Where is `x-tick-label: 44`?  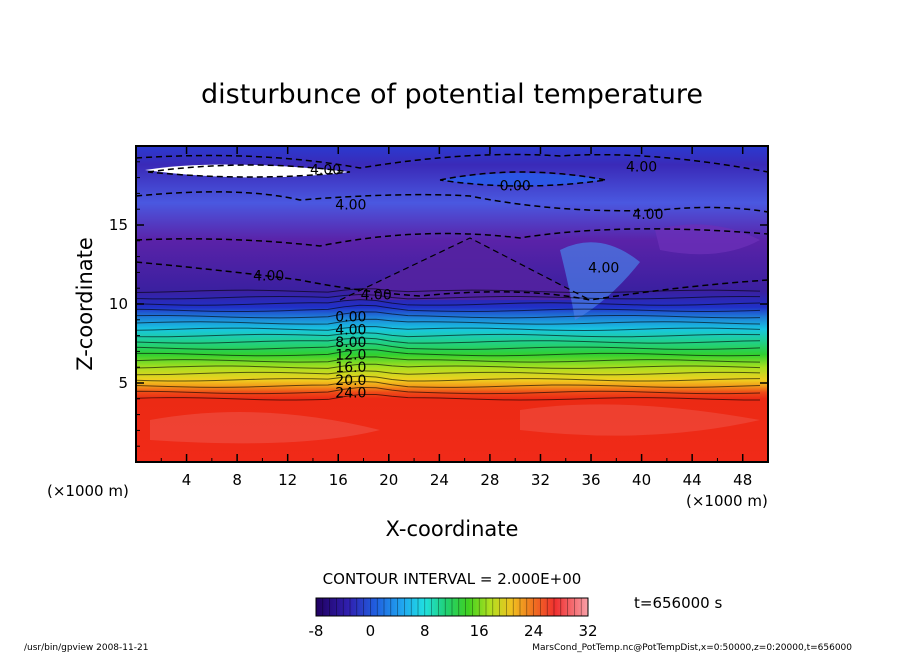 x-tick-label: 44 is located at coordinates (692, 480).